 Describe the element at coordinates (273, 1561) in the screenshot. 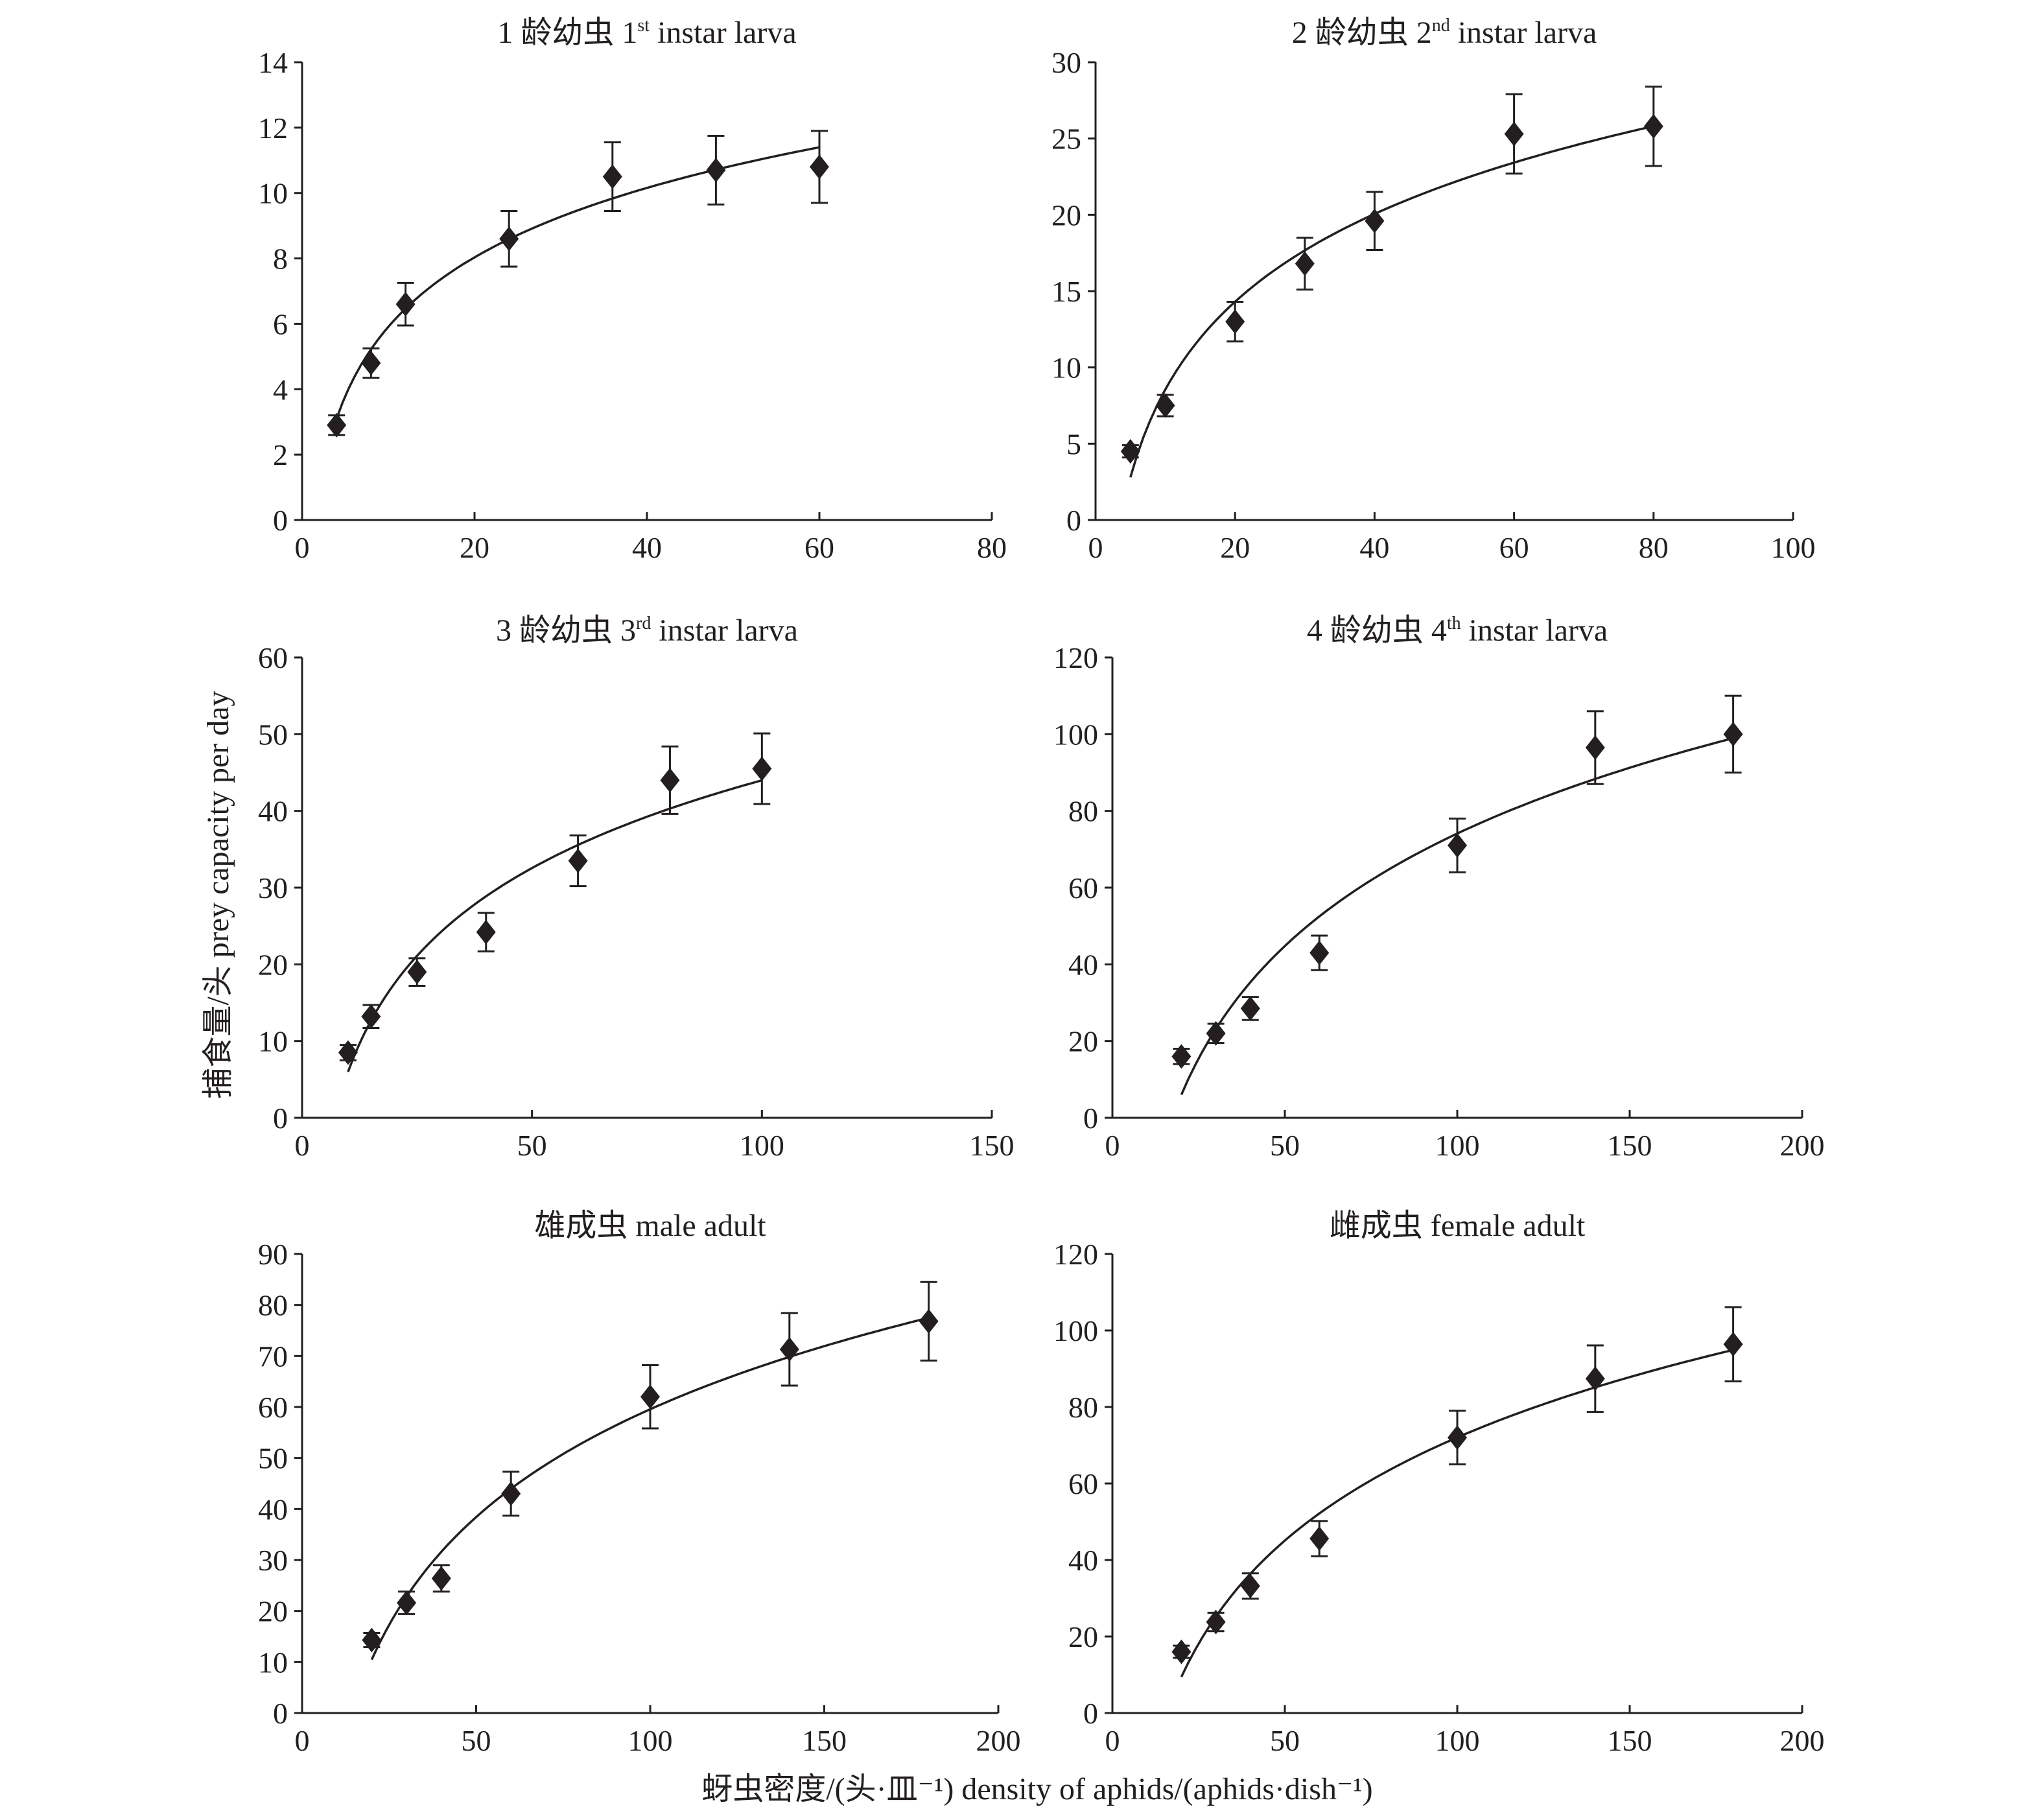

I see `y-tick-label: 30` at that location.